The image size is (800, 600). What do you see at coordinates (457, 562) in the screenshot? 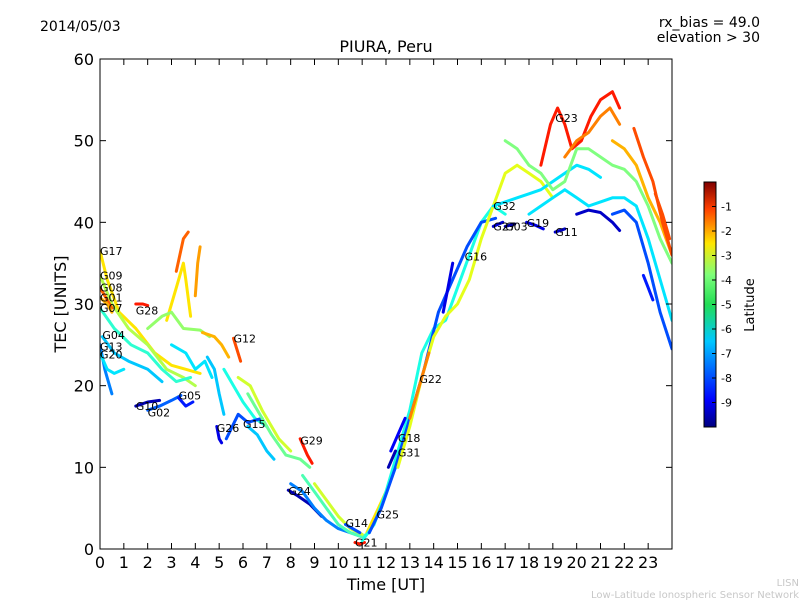
I see `x-tick-label: 15` at bounding box center [457, 562].